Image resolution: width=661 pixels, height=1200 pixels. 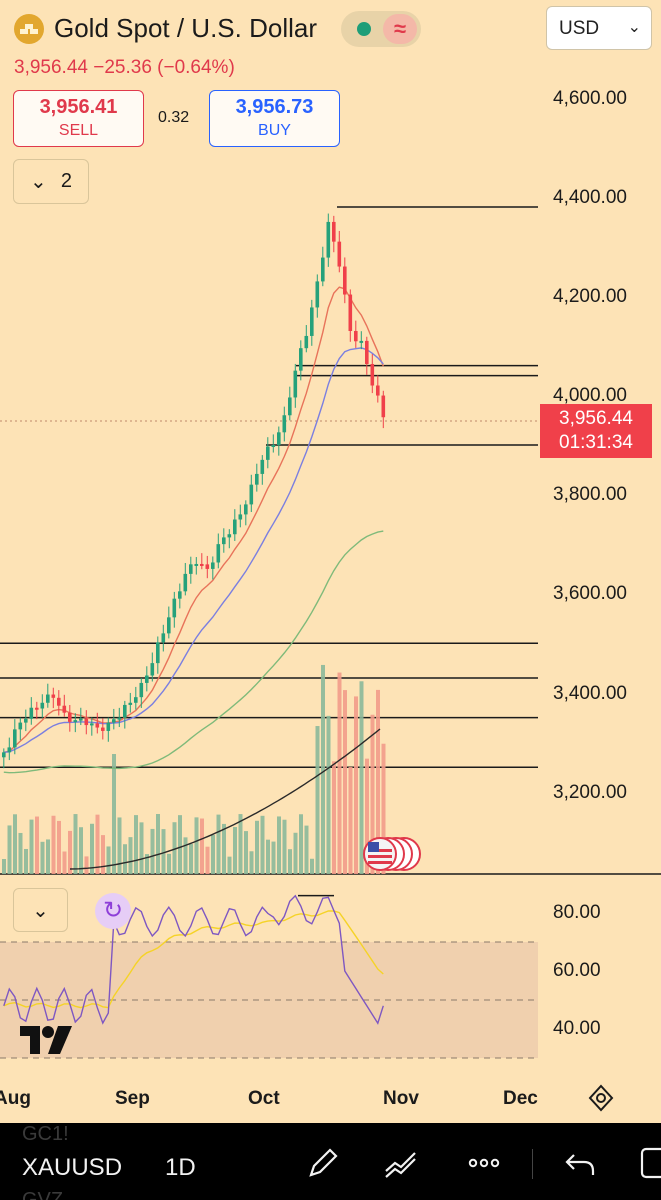 I want to click on time-axis-label: Dec, so click(x=520, y=1098).